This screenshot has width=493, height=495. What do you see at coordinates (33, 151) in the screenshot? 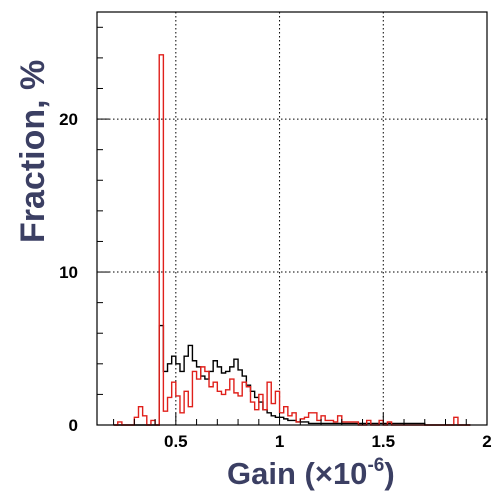
I see `y-axis-title: Fraction, %` at bounding box center [33, 151].